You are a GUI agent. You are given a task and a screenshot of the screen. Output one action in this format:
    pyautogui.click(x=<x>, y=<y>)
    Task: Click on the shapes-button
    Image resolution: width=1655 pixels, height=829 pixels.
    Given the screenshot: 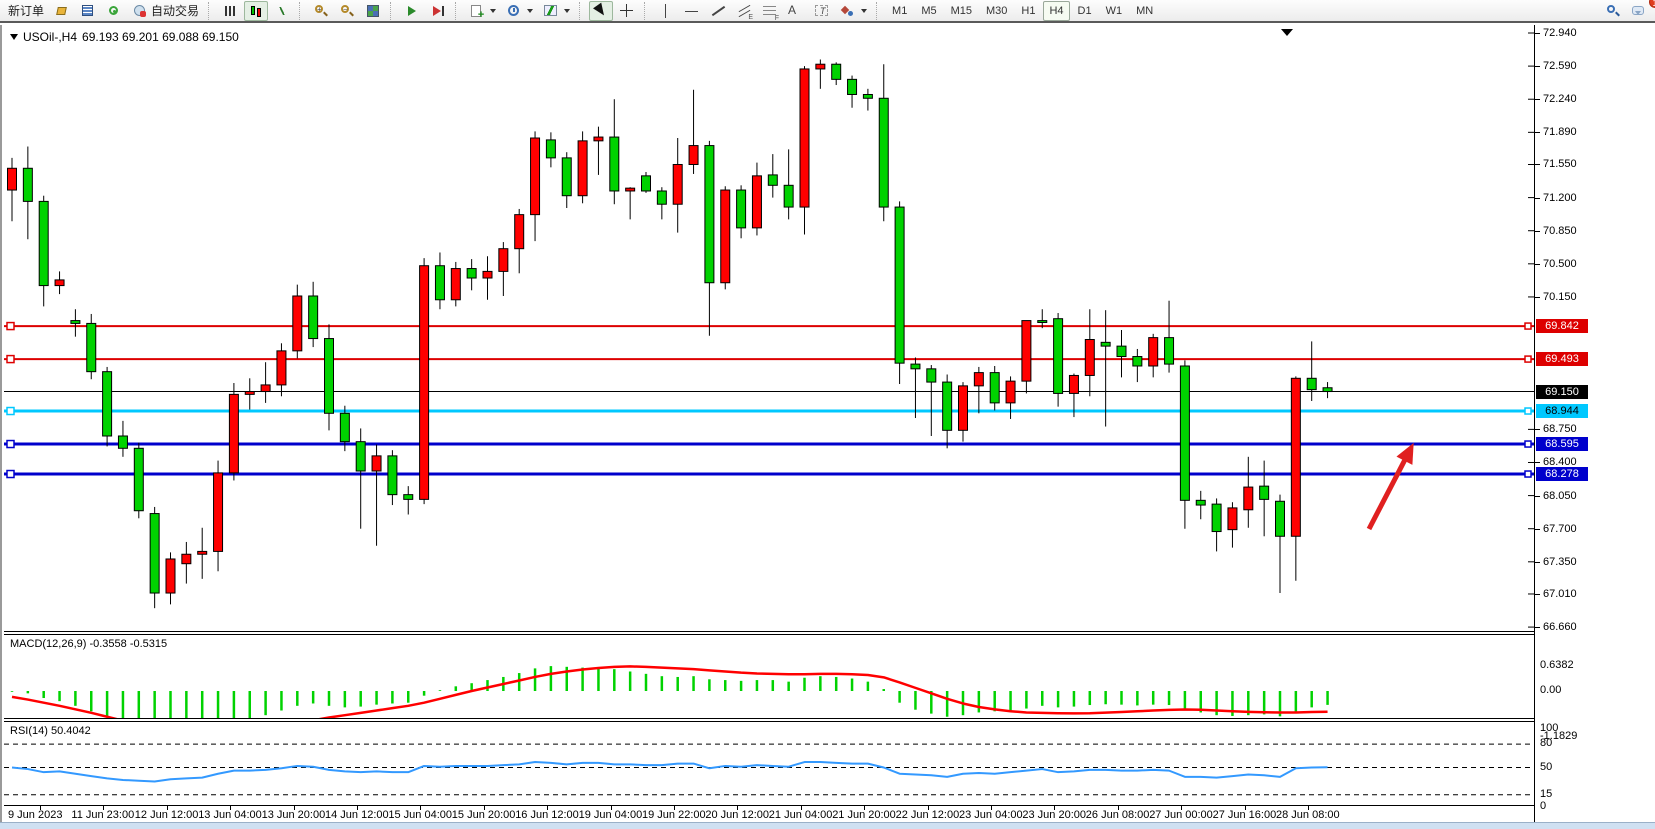 What is the action you would take?
    pyautogui.click(x=853, y=11)
    